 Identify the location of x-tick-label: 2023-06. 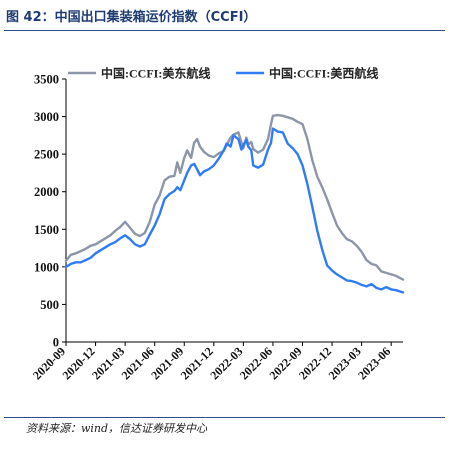
(374, 363).